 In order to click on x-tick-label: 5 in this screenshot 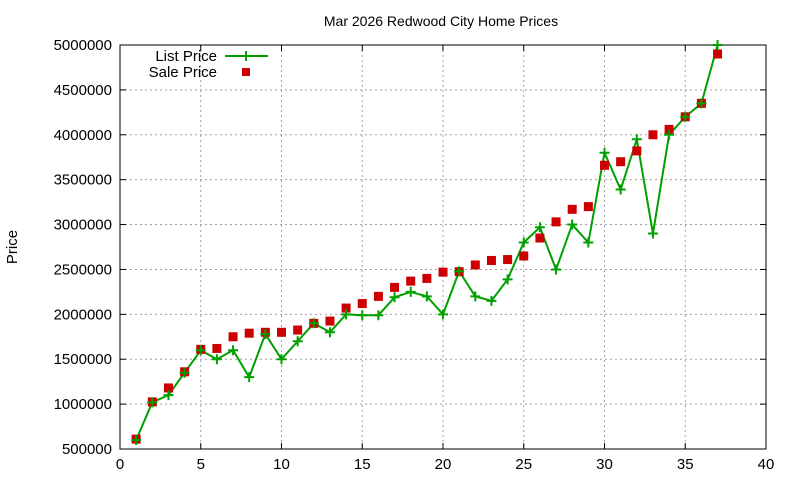, I will do `click(201, 464)`.